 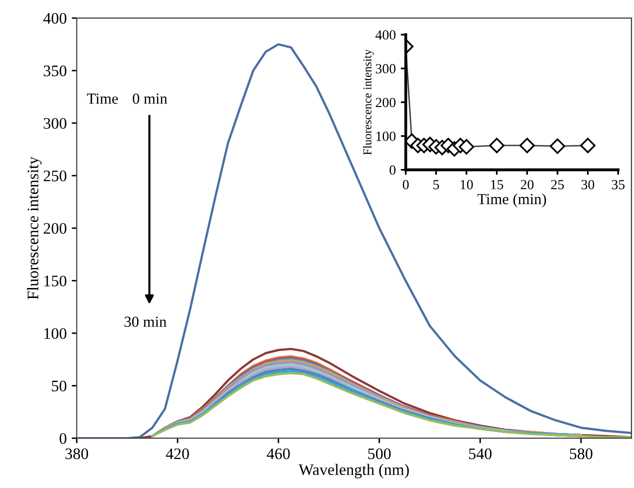 I want to click on annotation: 30 min, so click(x=145, y=321).